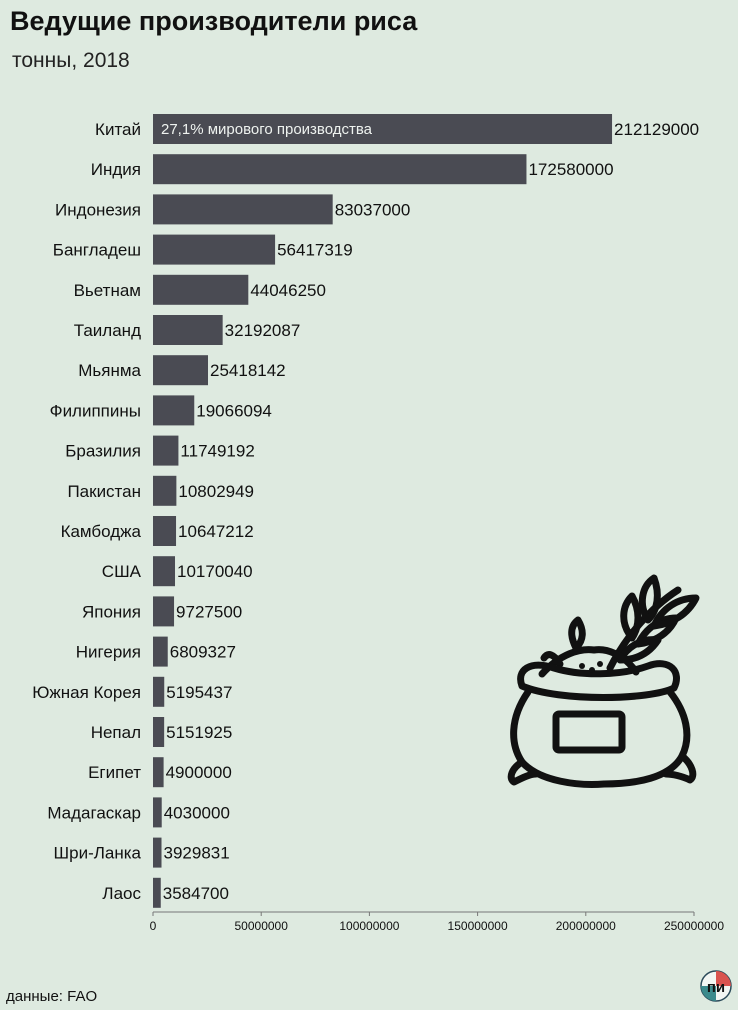 The image size is (738, 1010). What do you see at coordinates (267, 129) in the screenshot?
I see `bar-annotation: 27,1% мирового производства` at bounding box center [267, 129].